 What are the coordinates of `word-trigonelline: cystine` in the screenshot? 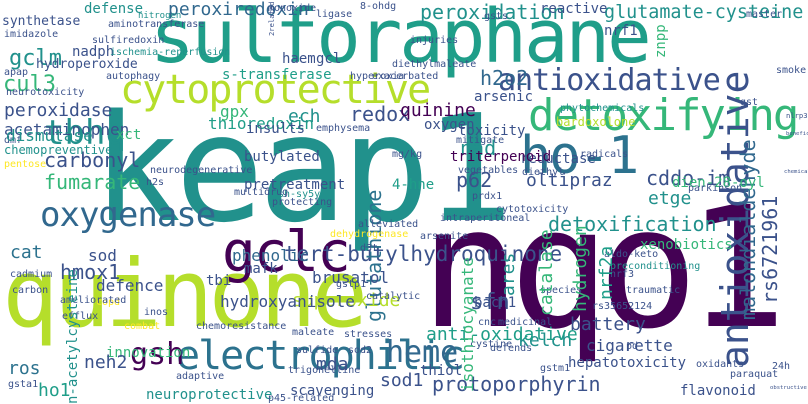 It's located at (491, 344).